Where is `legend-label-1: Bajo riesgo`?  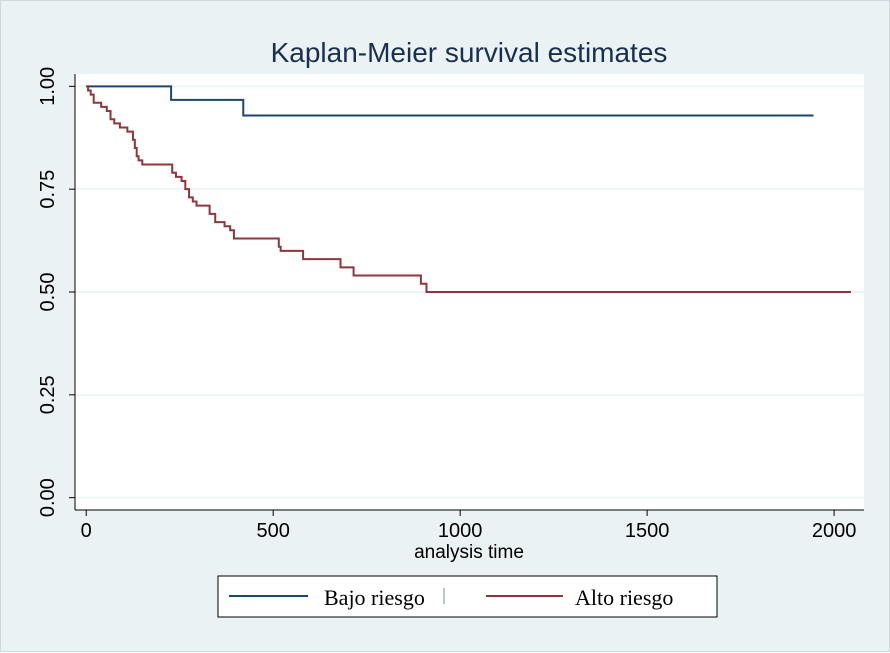 legend-label-1: Bajo riesgo is located at coordinates (374, 597).